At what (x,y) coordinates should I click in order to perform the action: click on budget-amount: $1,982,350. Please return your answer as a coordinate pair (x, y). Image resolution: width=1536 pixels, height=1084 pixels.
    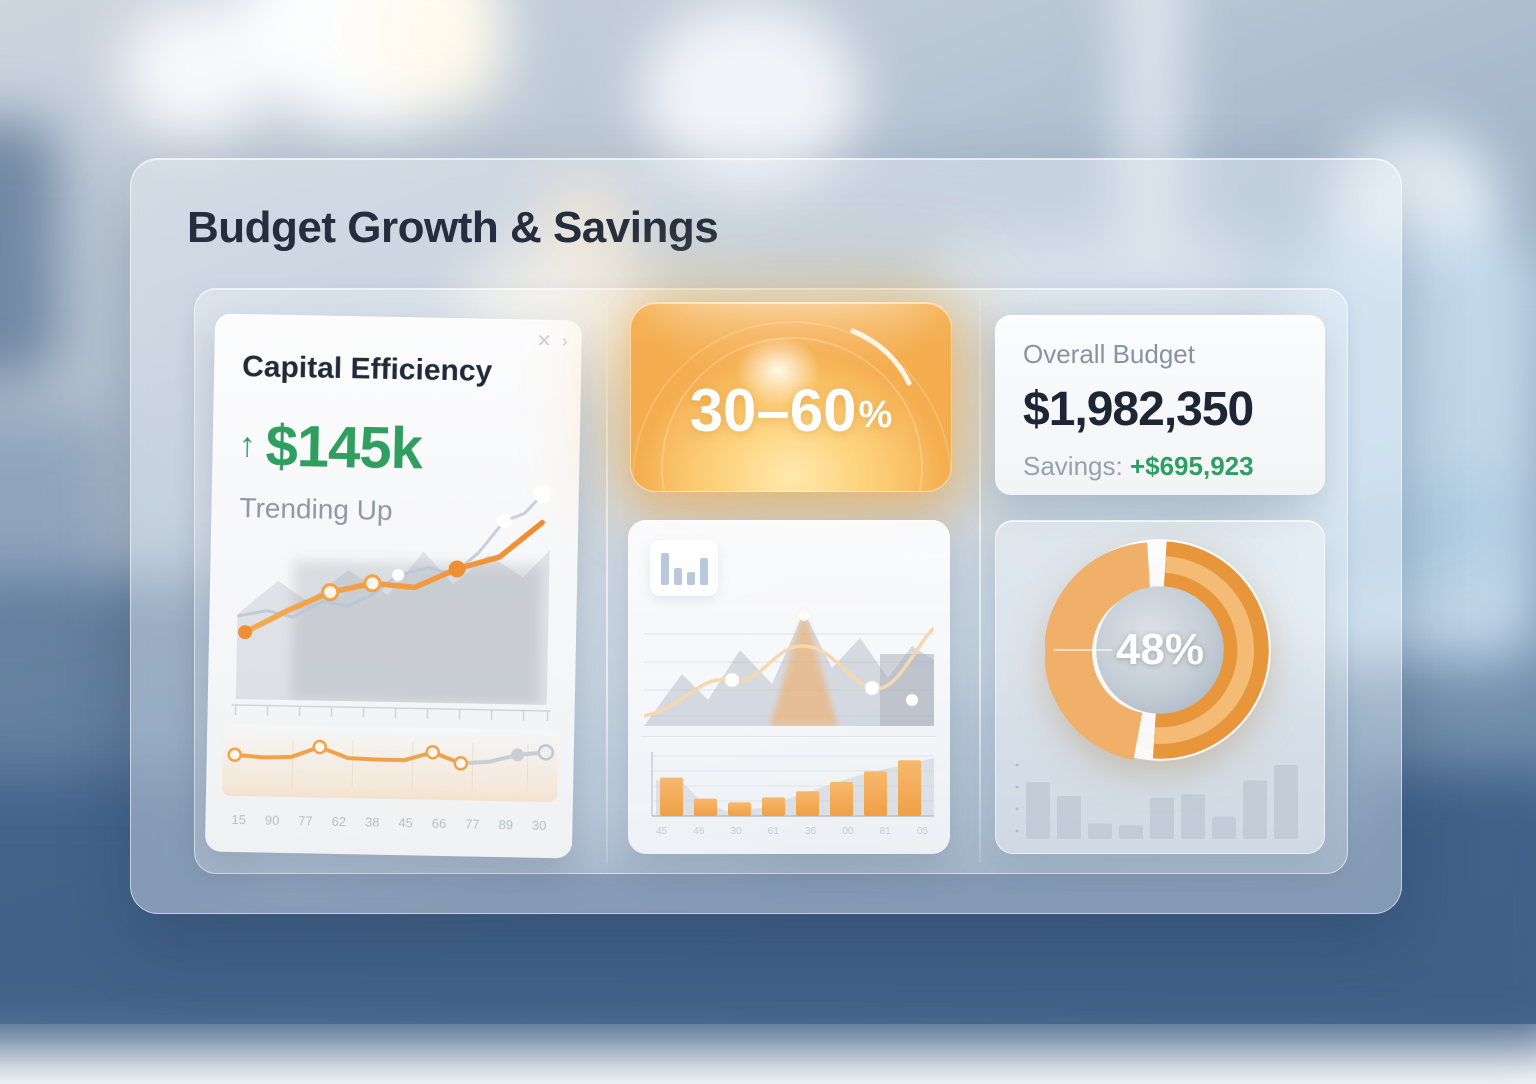
    Looking at the image, I should click on (1160, 409).